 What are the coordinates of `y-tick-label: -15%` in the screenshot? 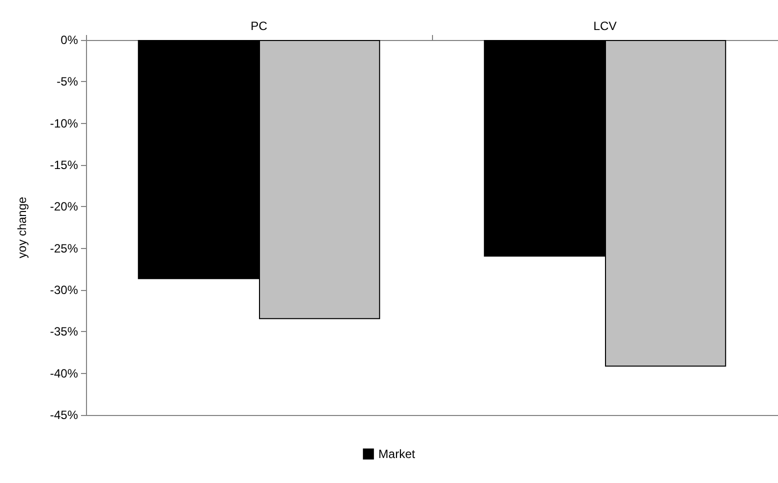 It's located at (64, 165).